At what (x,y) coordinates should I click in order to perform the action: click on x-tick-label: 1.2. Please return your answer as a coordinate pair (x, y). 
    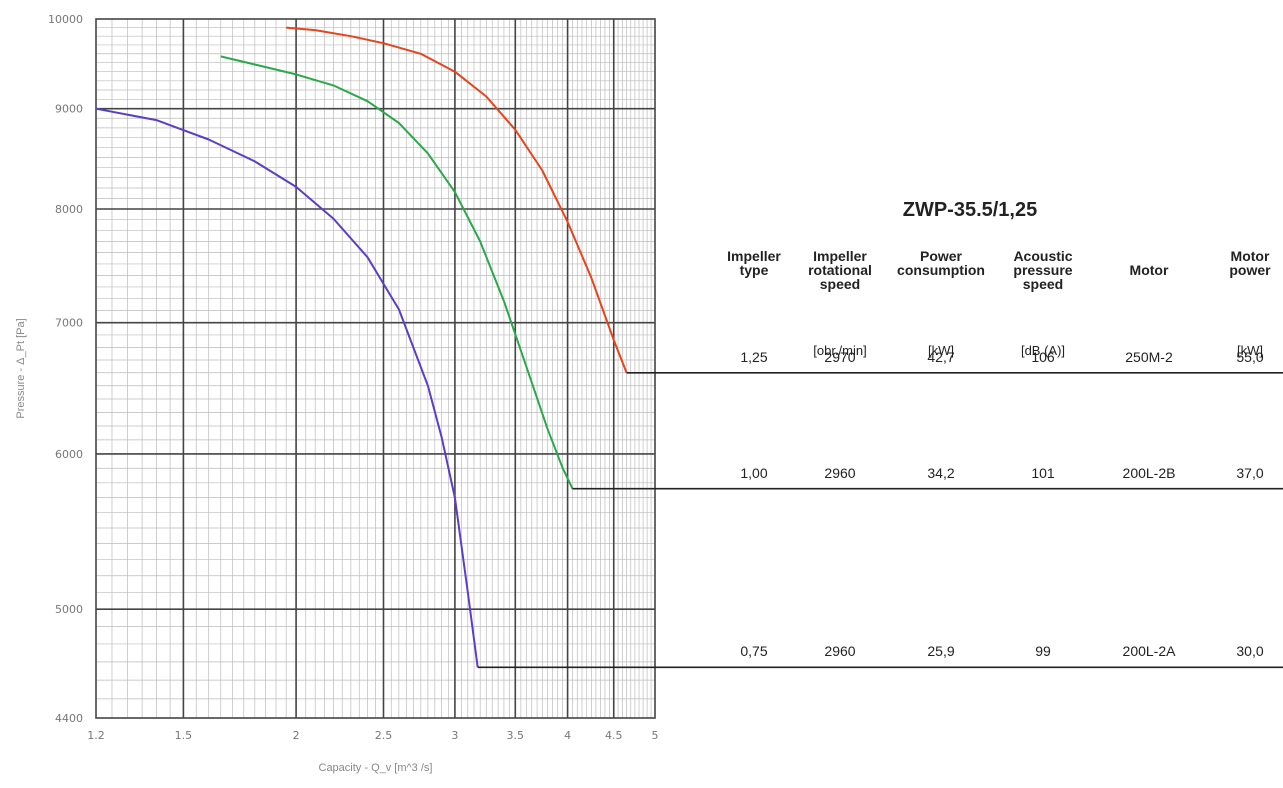
    Looking at the image, I should click on (96, 735).